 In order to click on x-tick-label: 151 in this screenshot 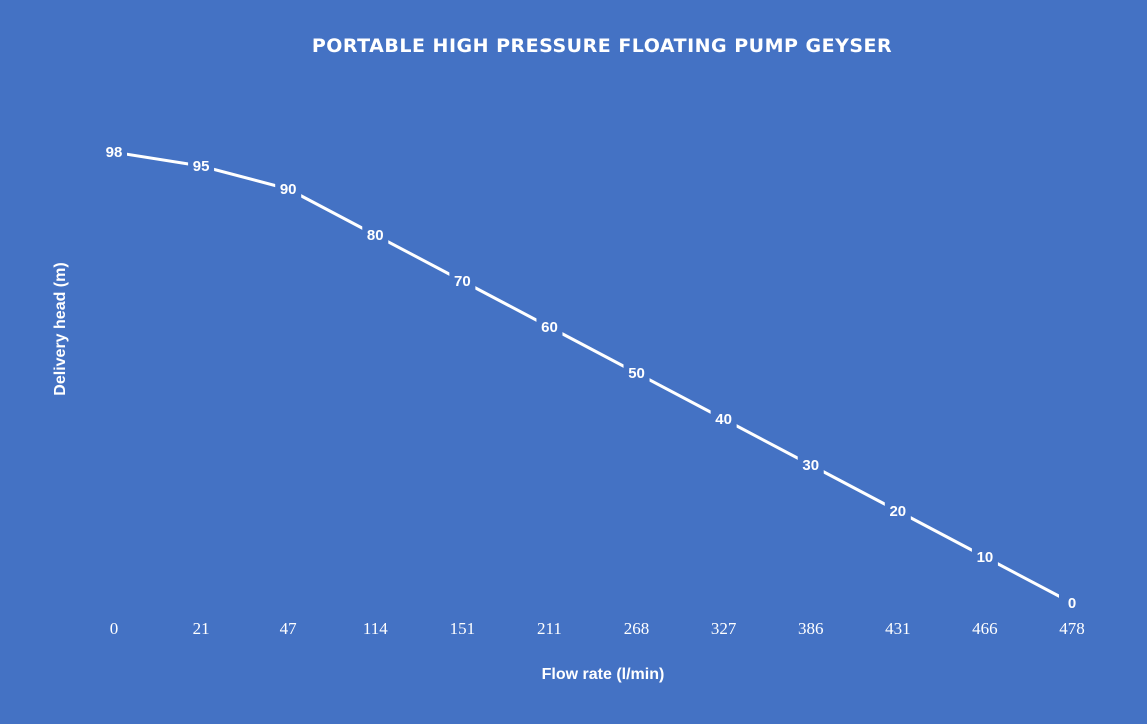, I will do `click(463, 628)`.